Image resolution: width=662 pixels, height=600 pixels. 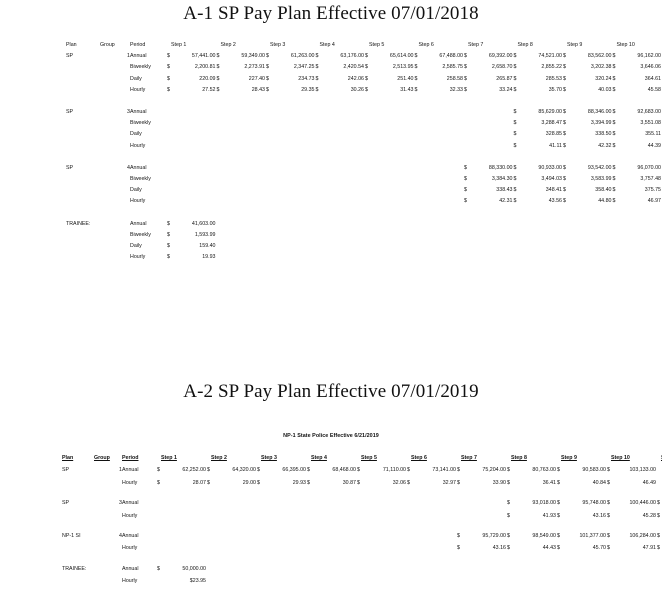 I want to click on cell-amount: $320.24, so click(x=587, y=79).